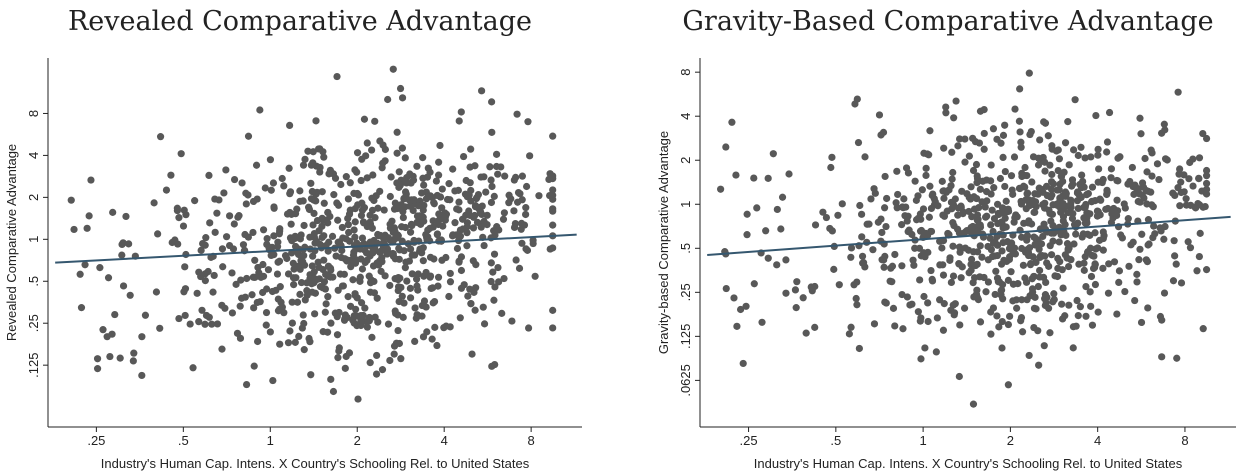  I want to click on y-axis-label: Gravity-based Comparative Advantage, so click(663, 242).